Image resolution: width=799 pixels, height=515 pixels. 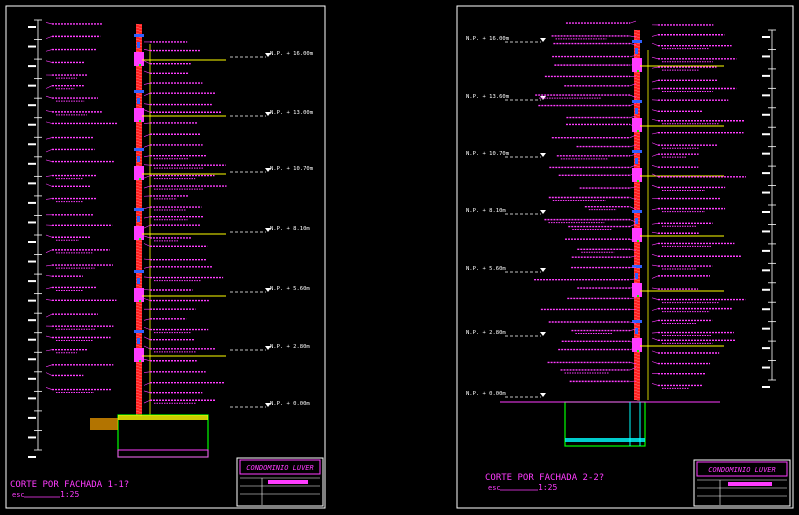 I want to click on level-label: N.P. + 13.00m, so click(x=292, y=113).